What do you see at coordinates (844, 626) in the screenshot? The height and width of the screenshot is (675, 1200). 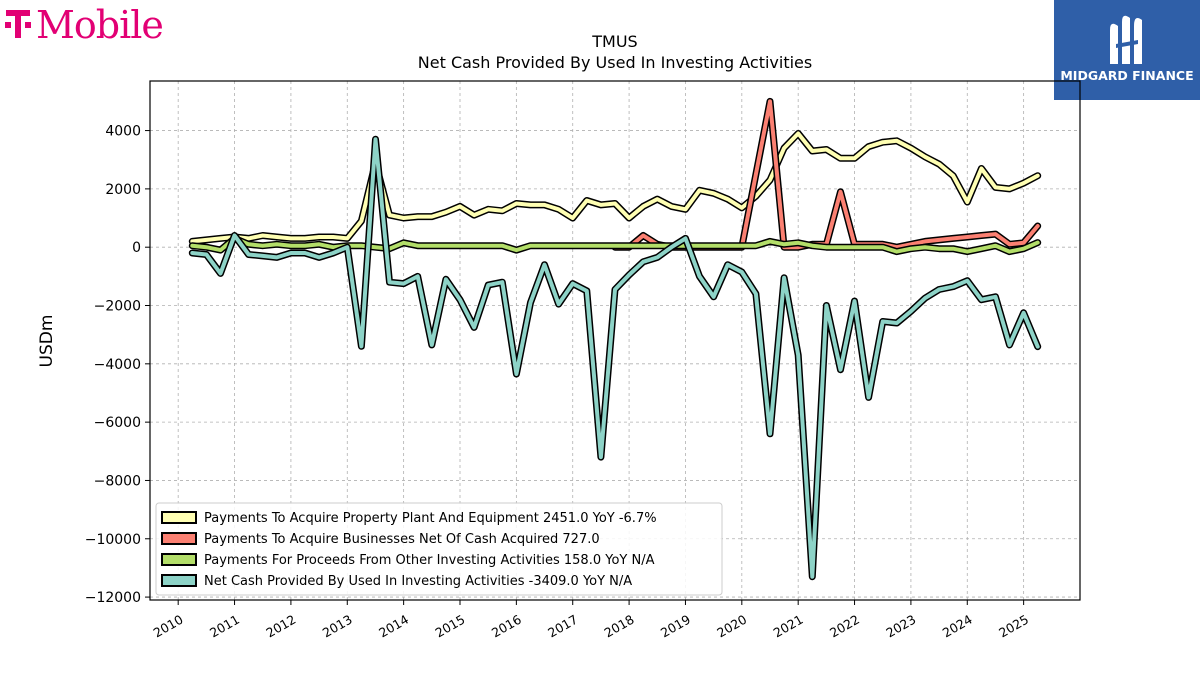 I see `x-tick-label: 2022` at bounding box center [844, 626].